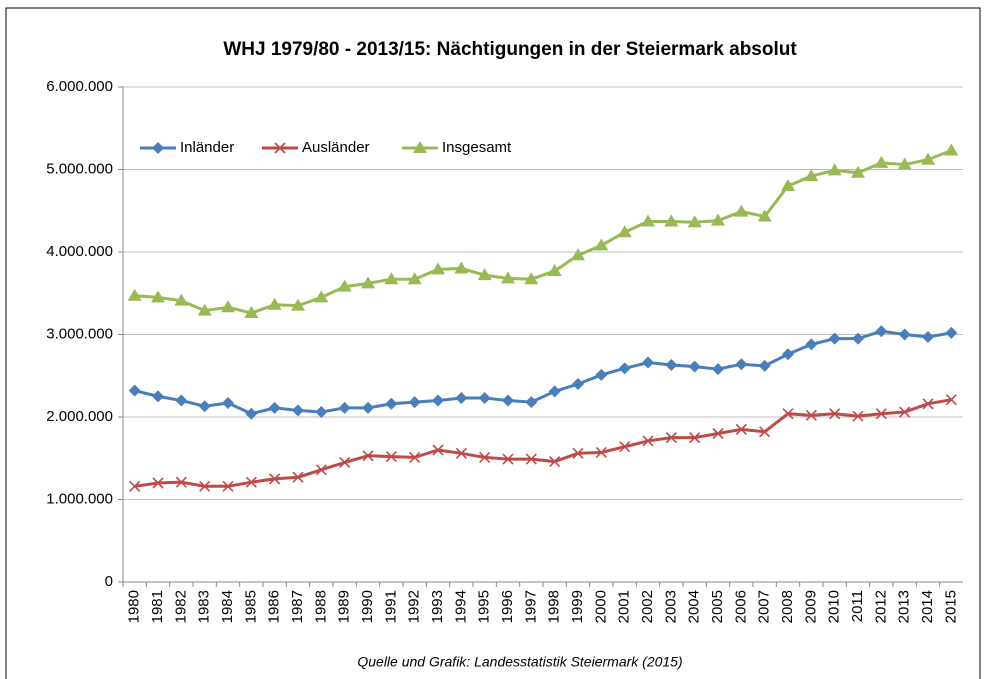  Describe the element at coordinates (274, 606) in the screenshot. I see `x-tick-label: 1986` at that location.